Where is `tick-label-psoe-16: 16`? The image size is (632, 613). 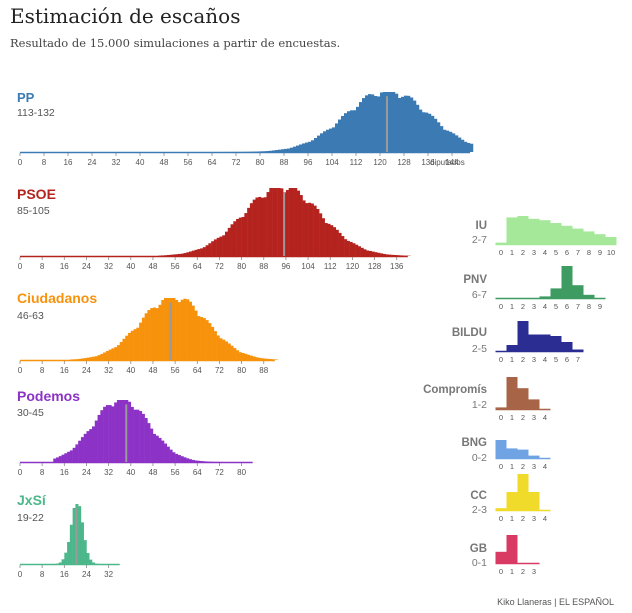 tick-label-psoe-16: 16 is located at coordinates (64, 266).